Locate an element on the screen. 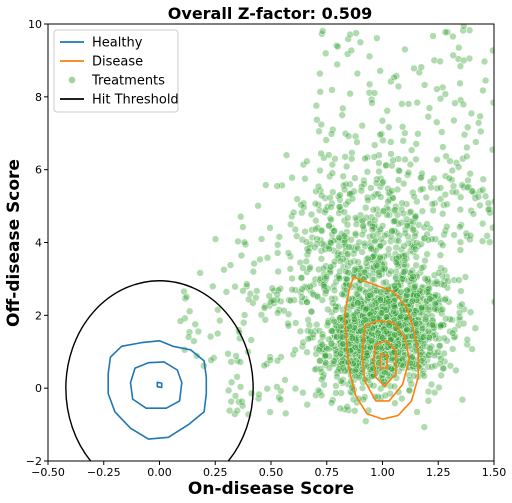 The width and height of the screenshot is (512, 503). y-axis: −2 0 2 4 6 8 10 is located at coordinates (37, 243).